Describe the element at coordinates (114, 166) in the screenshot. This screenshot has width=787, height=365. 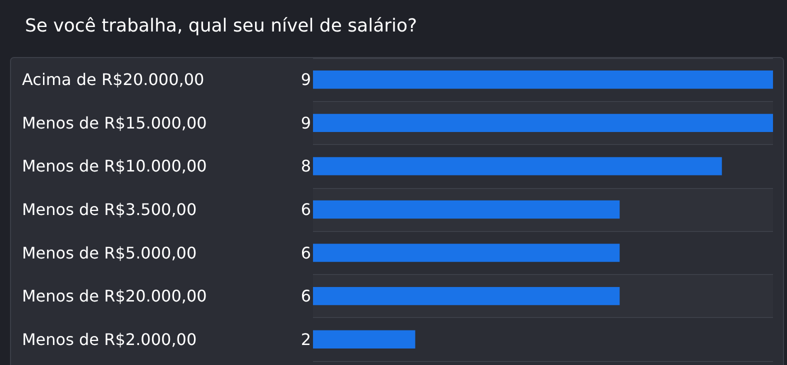
I see `y-tick-label: Menos de R$10.000,00` at that location.